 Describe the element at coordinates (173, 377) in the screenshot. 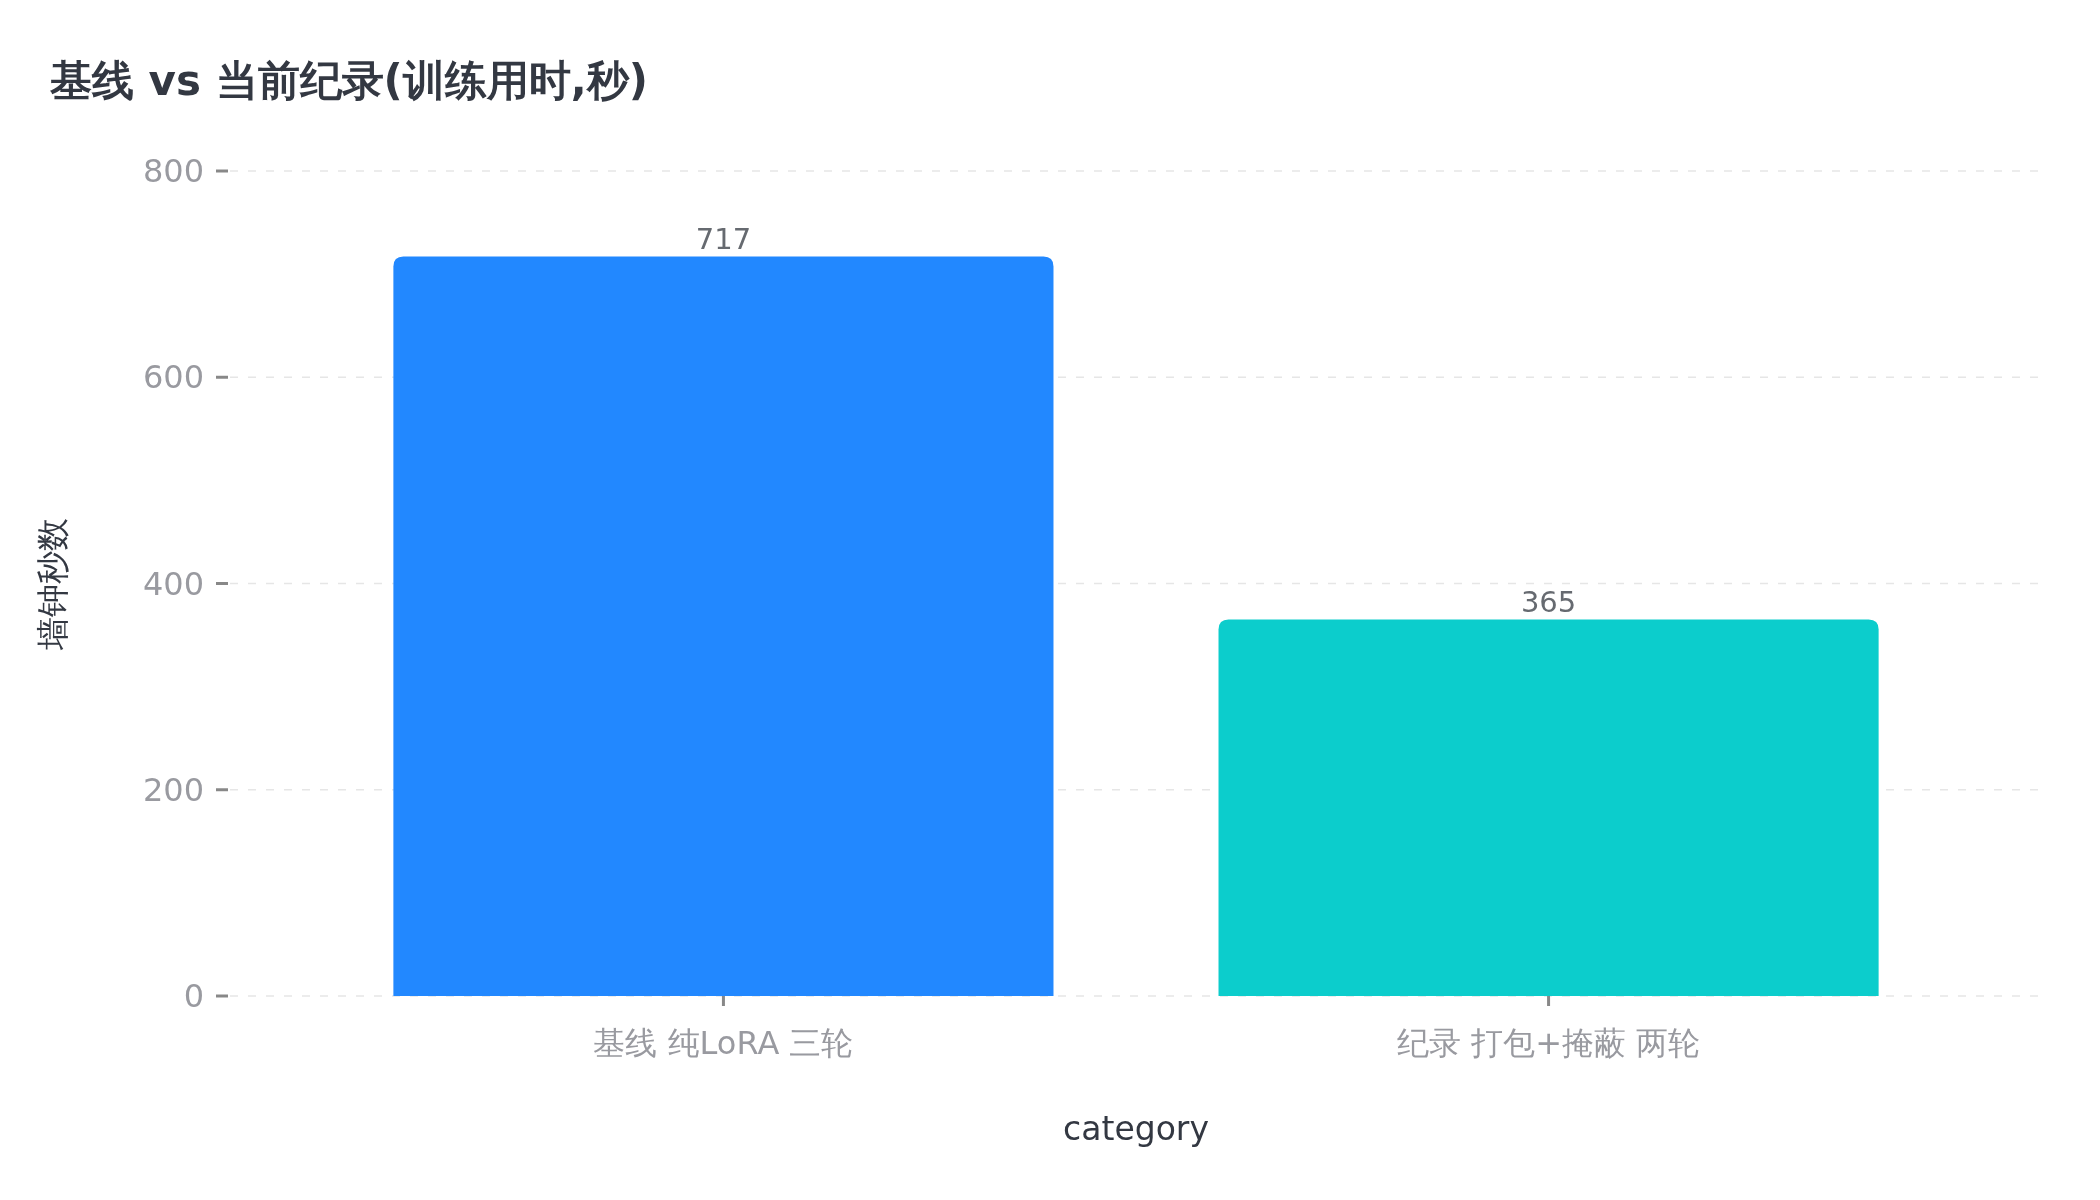

I see `ytick: 600` at that location.